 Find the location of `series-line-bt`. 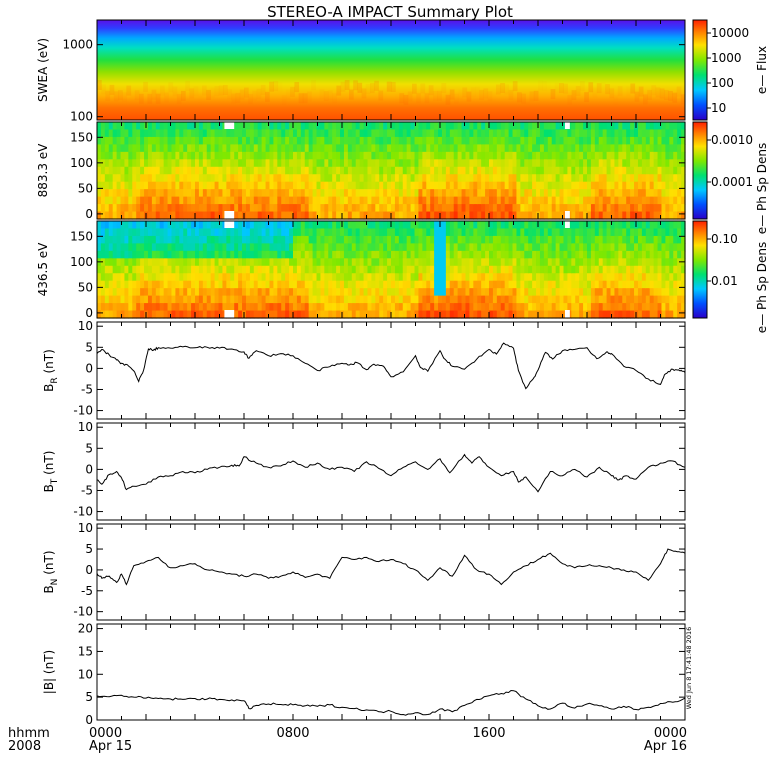

series-line-bt is located at coordinates (391, 473).